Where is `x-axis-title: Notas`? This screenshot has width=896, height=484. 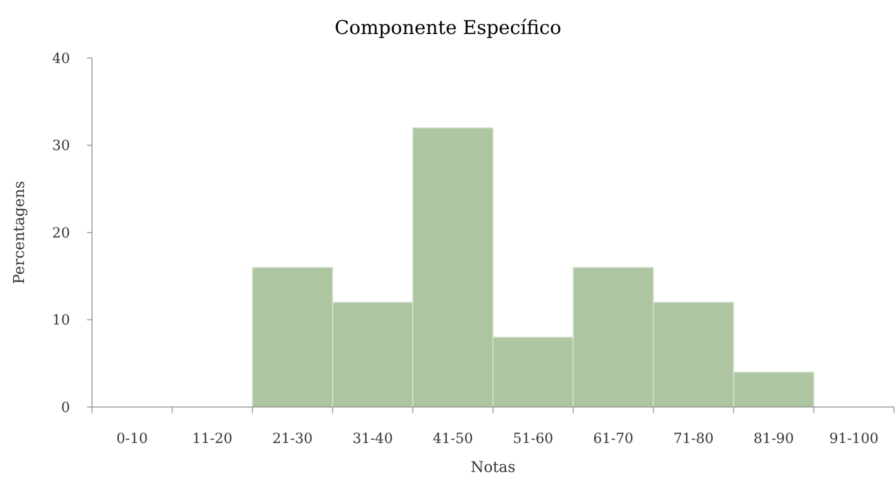 x-axis-title: Notas is located at coordinates (493, 467).